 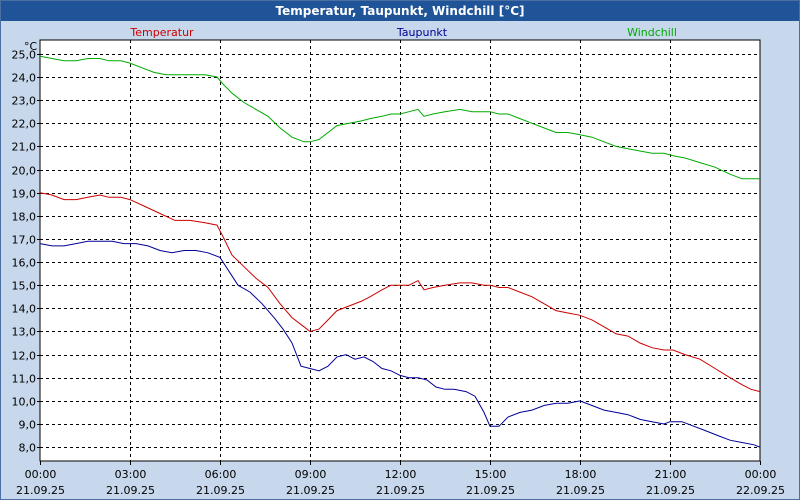 What do you see at coordinates (28, 425) in the screenshot?
I see `y-tick-label: 9,0` at bounding box center [28, 425].